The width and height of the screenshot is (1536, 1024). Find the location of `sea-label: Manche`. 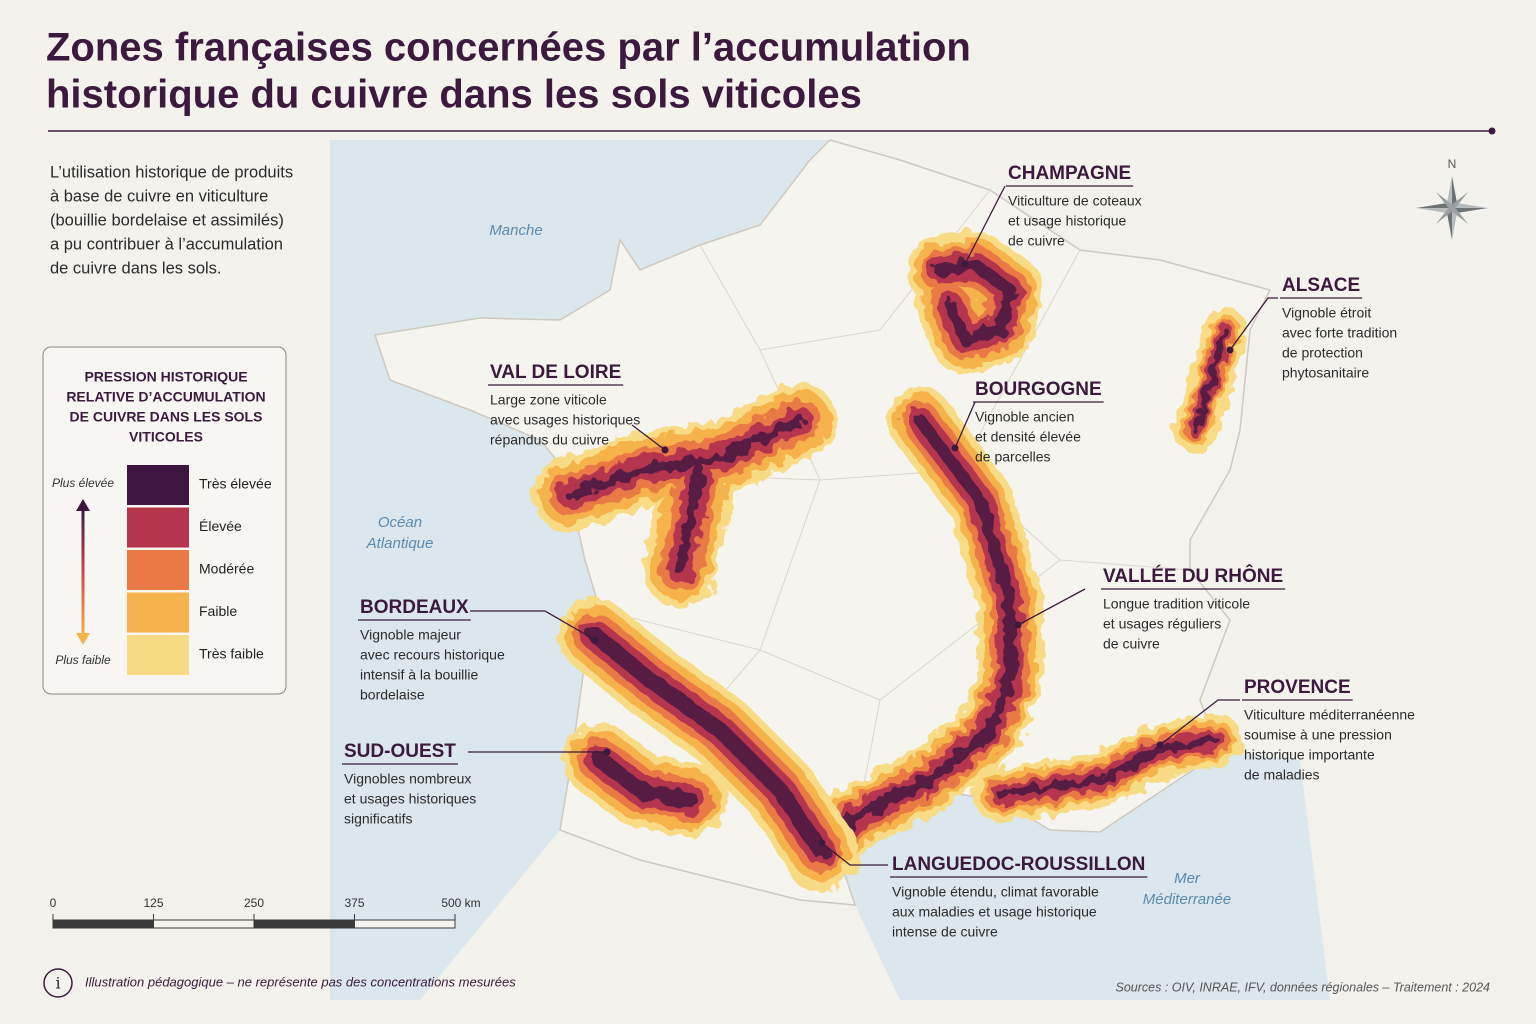

sea-label: Manche is located at coordinates (515, 230).